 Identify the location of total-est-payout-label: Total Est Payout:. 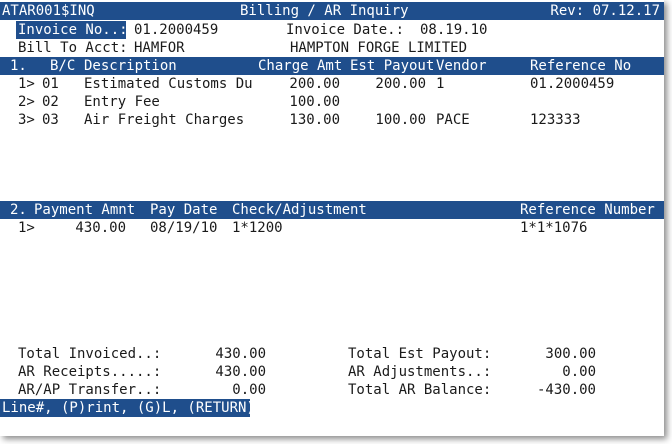
(420, 354).